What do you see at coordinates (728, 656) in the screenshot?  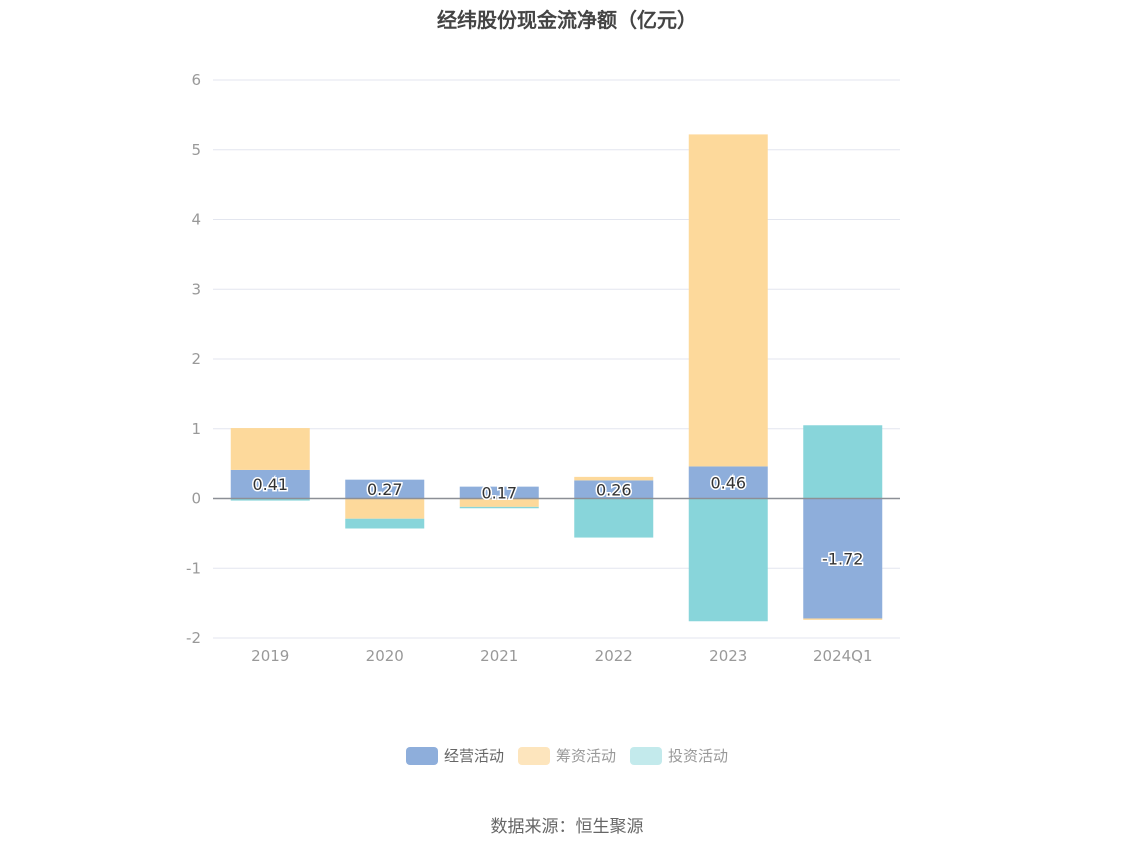 I see `x-tick-label: 2023` at bounding box center [728, 656].